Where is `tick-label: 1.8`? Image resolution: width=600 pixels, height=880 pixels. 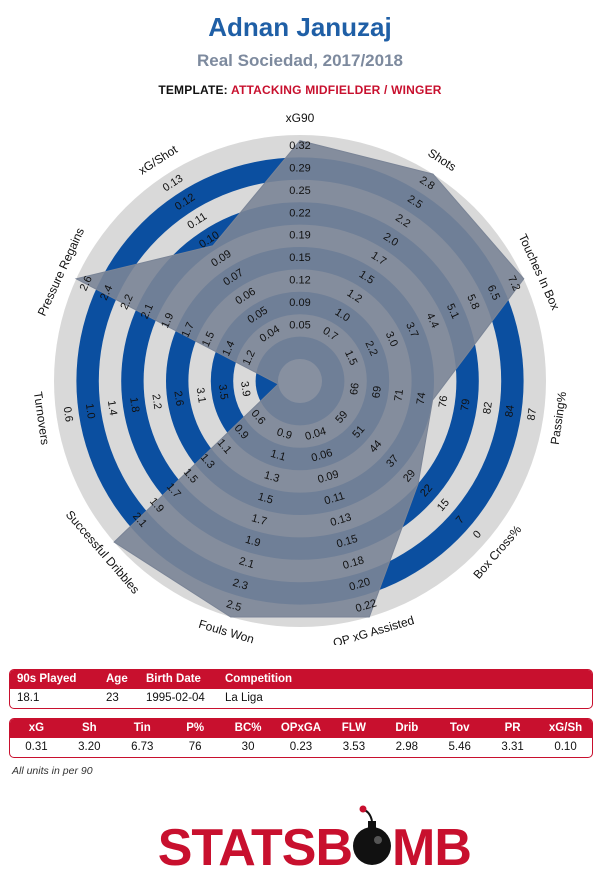
tick-label: 1.8 is located at coordinates (134, 404).